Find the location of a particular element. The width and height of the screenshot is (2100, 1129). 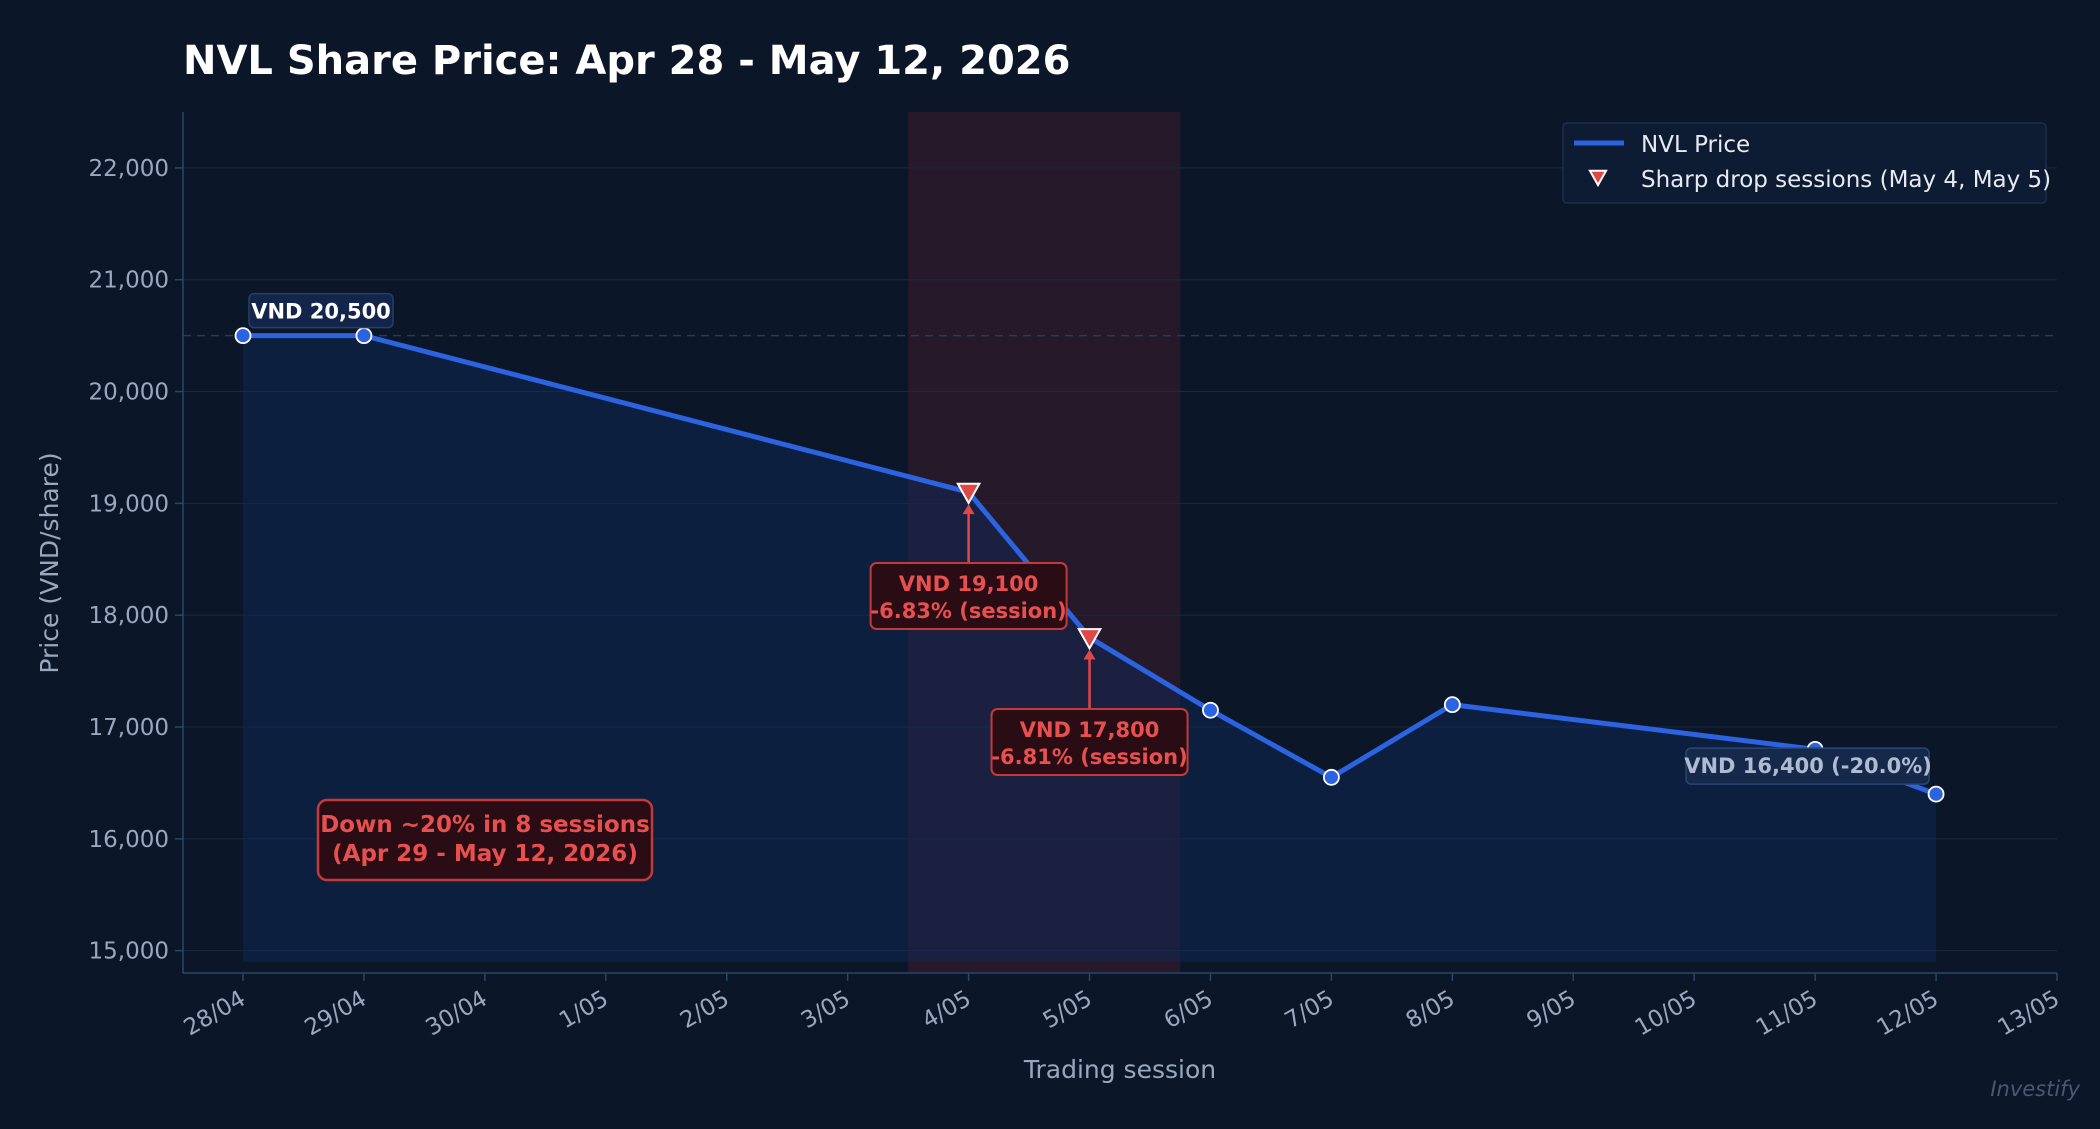

drop2-annotation-box is located at coordinates (1089, 742).